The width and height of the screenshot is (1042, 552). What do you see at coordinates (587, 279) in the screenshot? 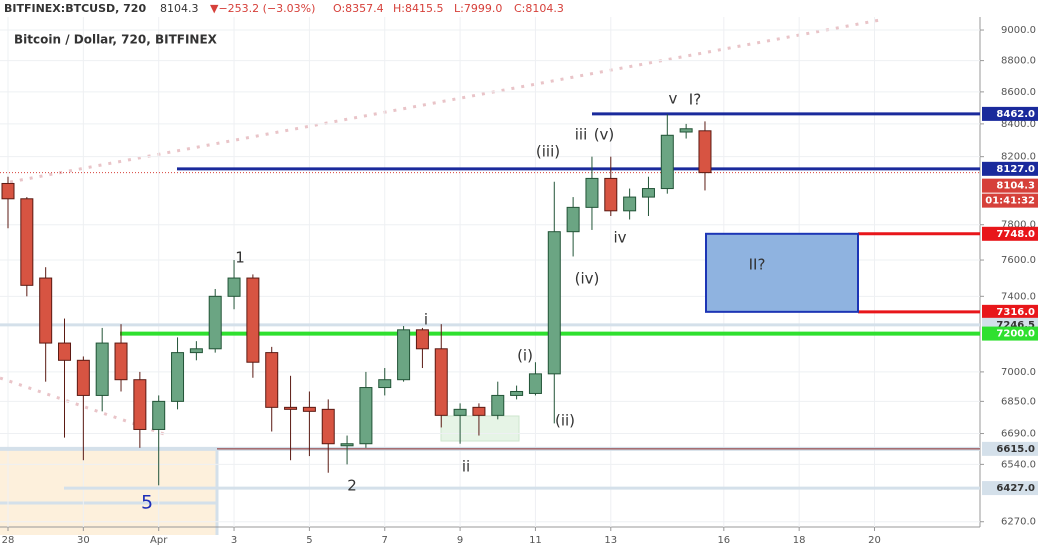
I see `wave-label: (iv)` at bounding box center [587, 279].